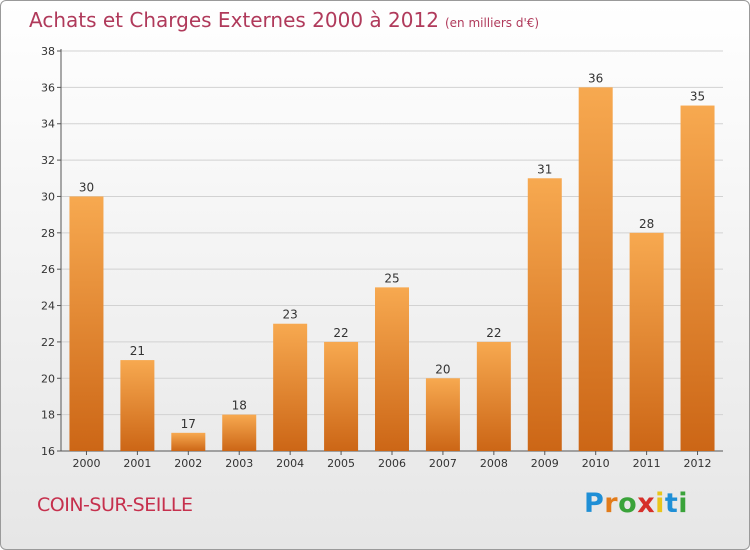  Describe the element at coordinates (647, 463) in the screenshot. I see `x-tick-label: 2011` at that location.